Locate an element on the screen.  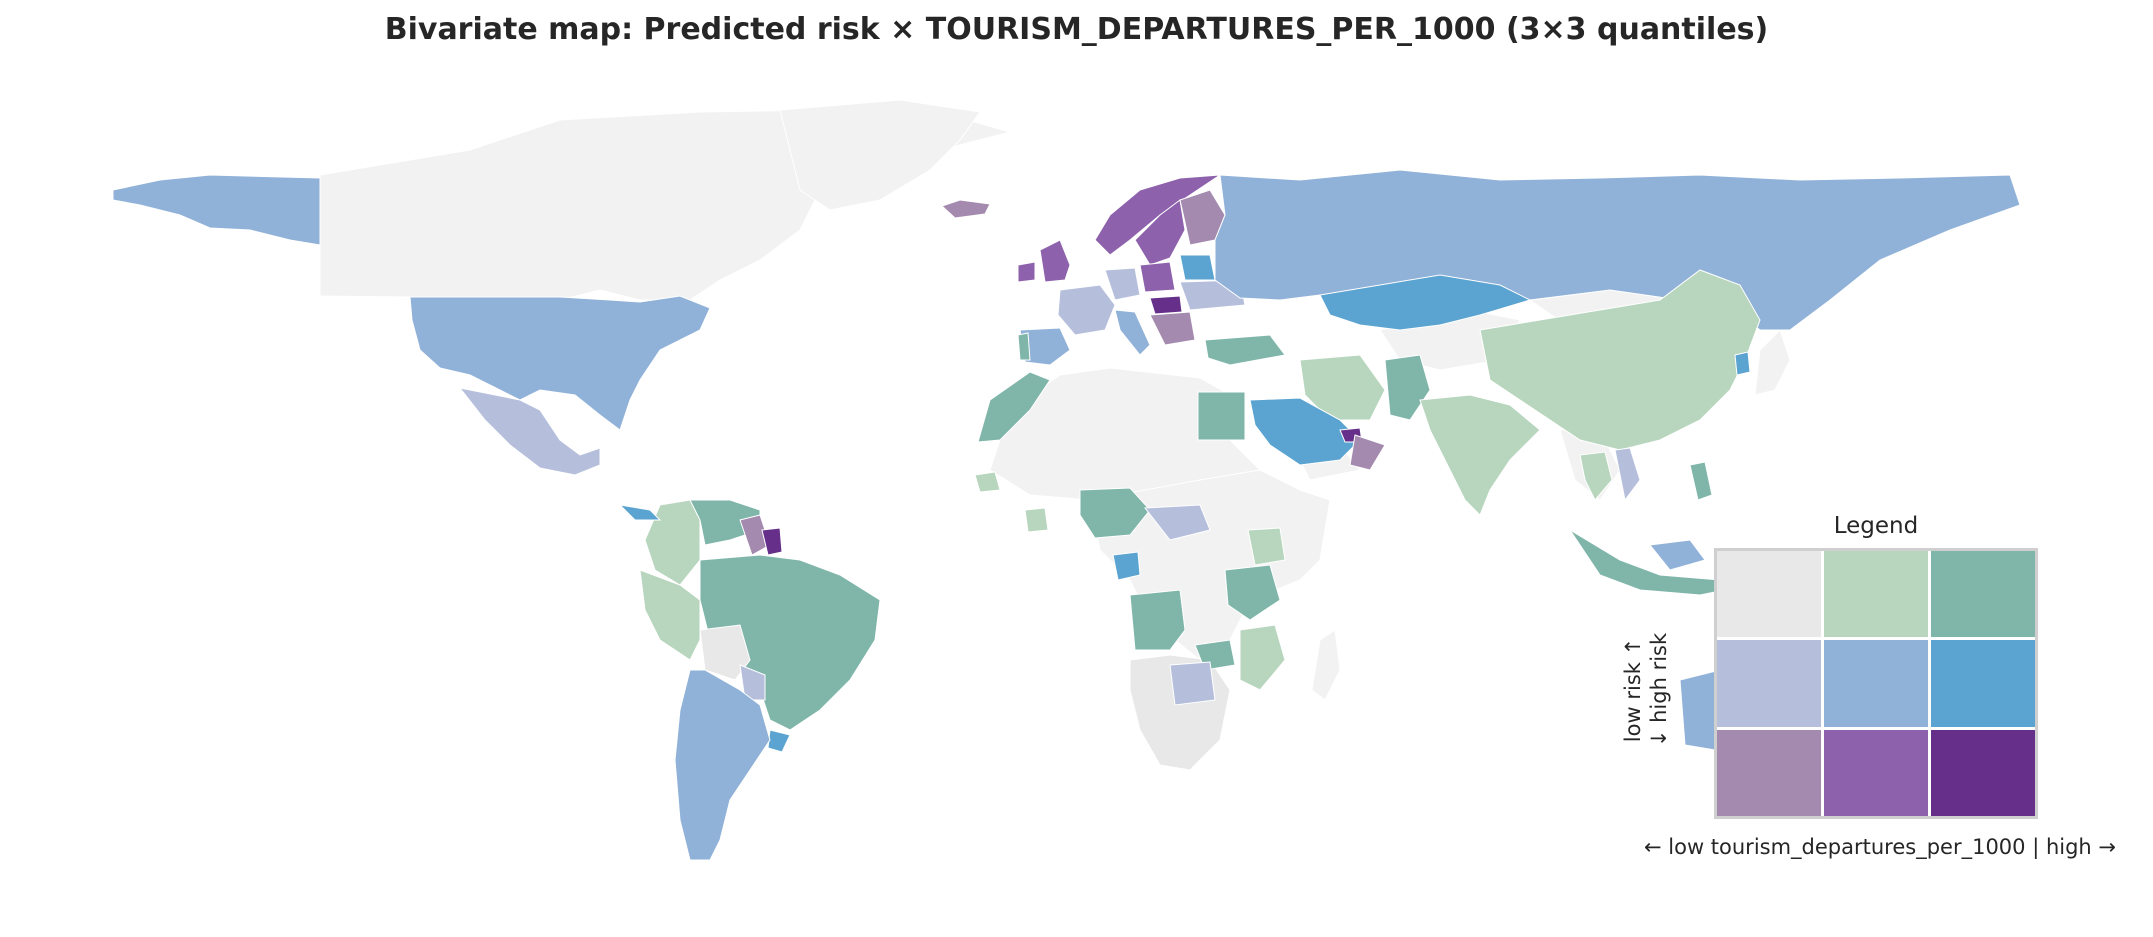
country-belarus is located at coordinates (1197, 267).